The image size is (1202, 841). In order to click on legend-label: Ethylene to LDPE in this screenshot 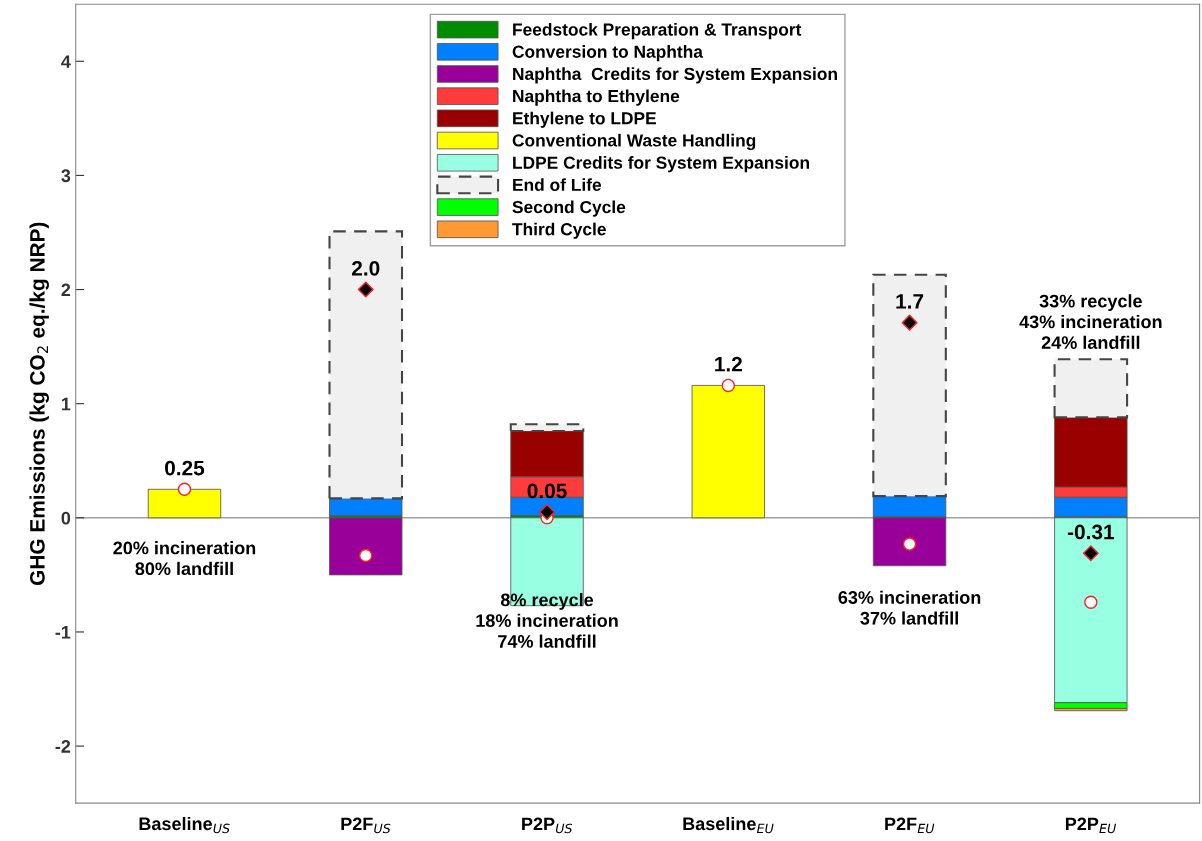, I will do `click(584, 119)`.